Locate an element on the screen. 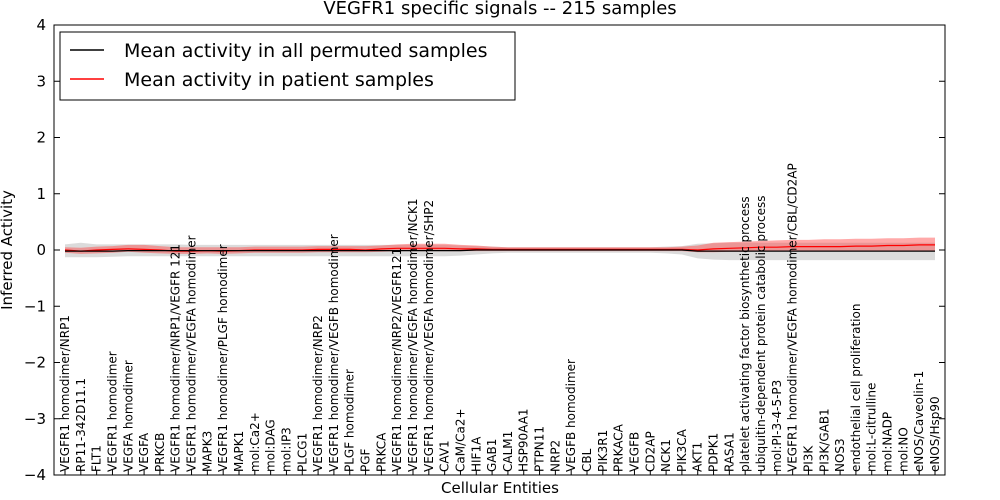 This screenshot has width=1000, height=500. category-label: VEGFR1 homodimer/NRP1/VEGFR 121 is located at coordinates (176, 358).